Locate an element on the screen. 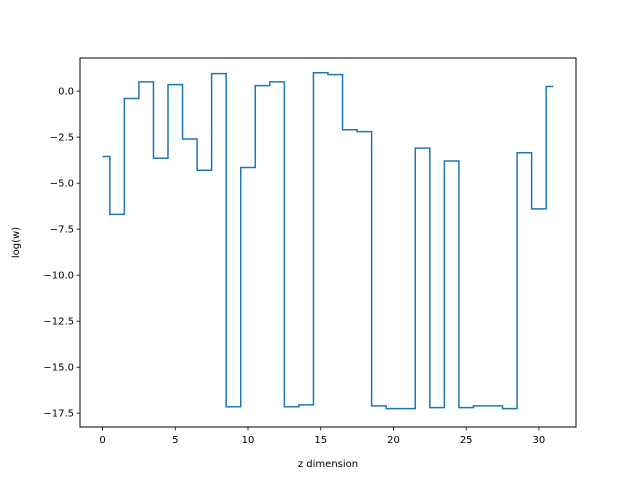 The height and width of the screenshot is (480, 640). y-tick-label: 0.0 is located at coordinates (66, 92).